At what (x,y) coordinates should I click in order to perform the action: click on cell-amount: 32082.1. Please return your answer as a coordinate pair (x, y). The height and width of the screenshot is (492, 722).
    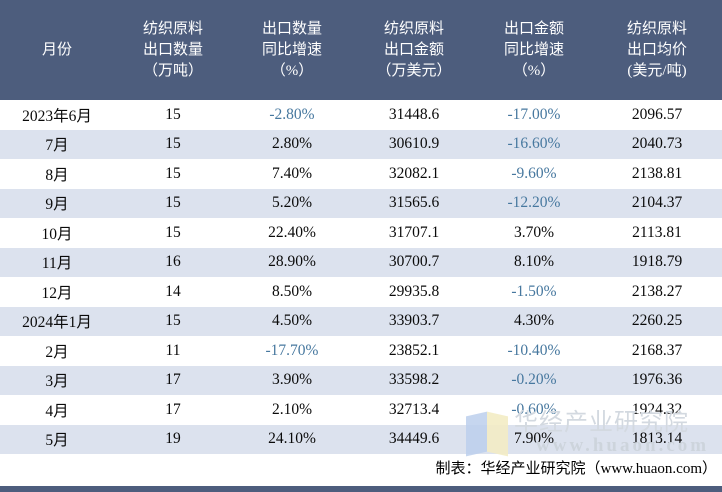
    Looking at the image, I should click on (414, 173).